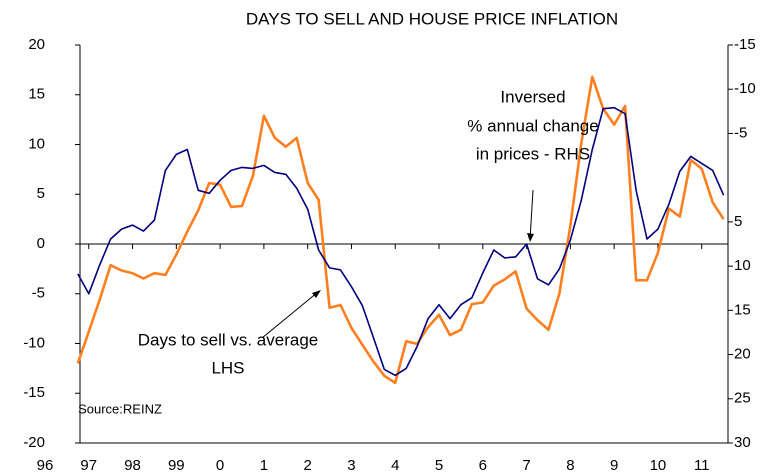 The height and width of the screenshot is (476, 784). Describe the element at coordinates (745, 88) in the screenshot. I see `y2-tick-label: -10` at that location.